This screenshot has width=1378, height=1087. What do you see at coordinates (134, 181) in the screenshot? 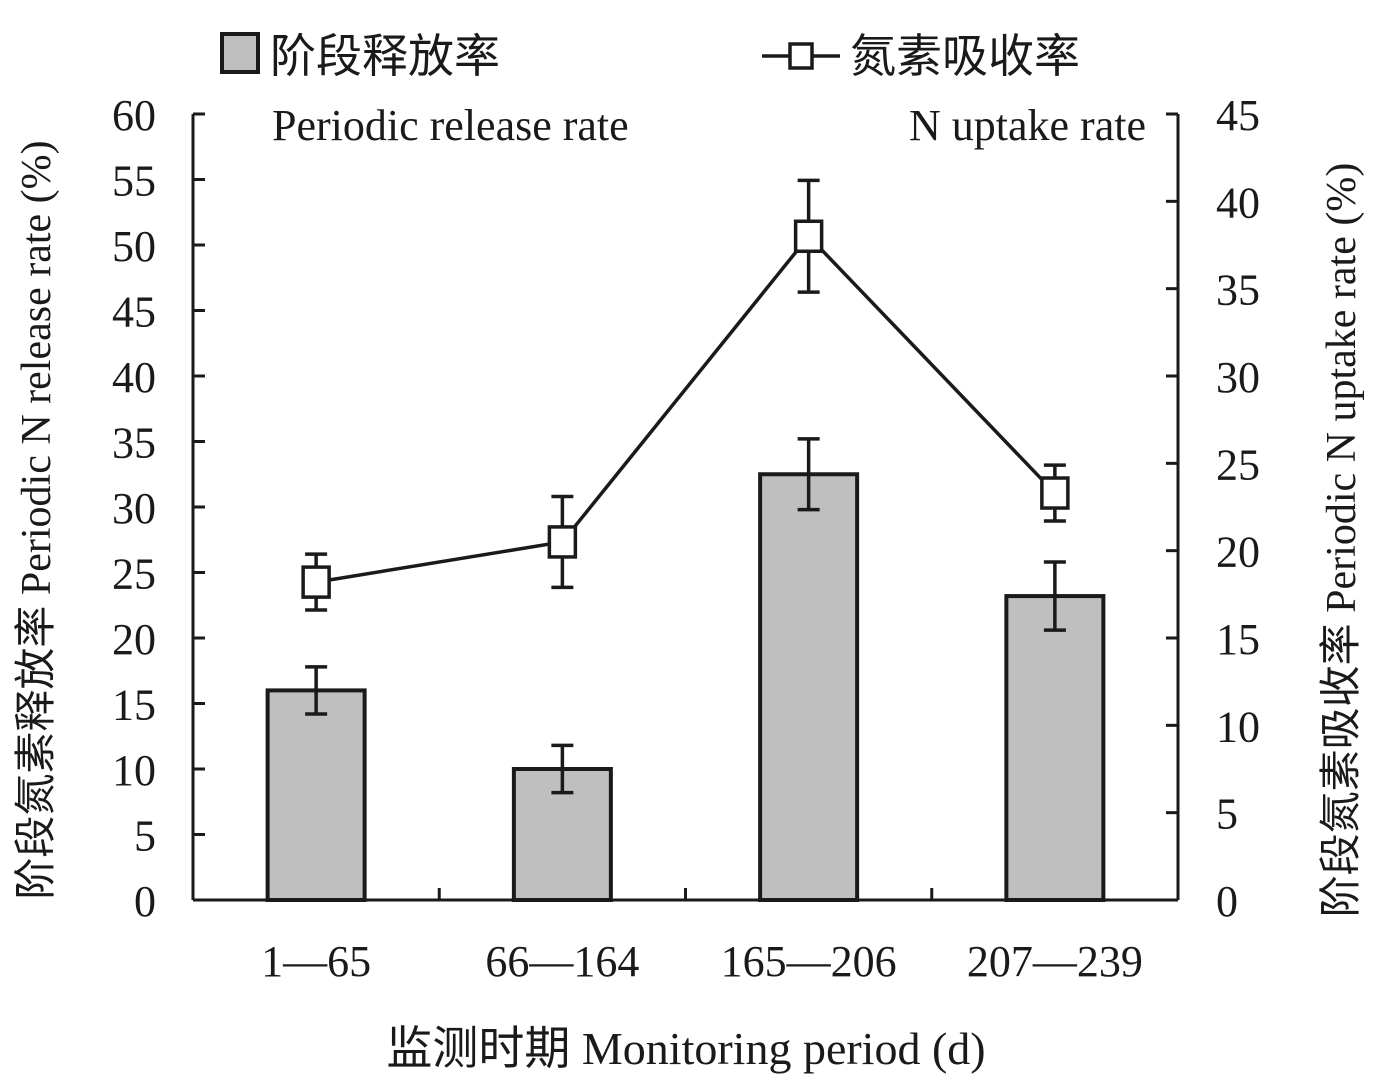
I see `y-left-tick-label: 55` at bounding box center [134, 181].